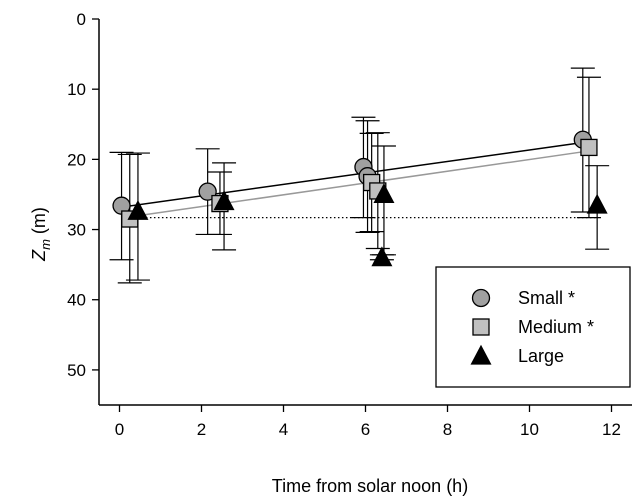 Image resolution: width=634 pixels, height=499 pixels. I want to click on point-medium, so click(589, 147).